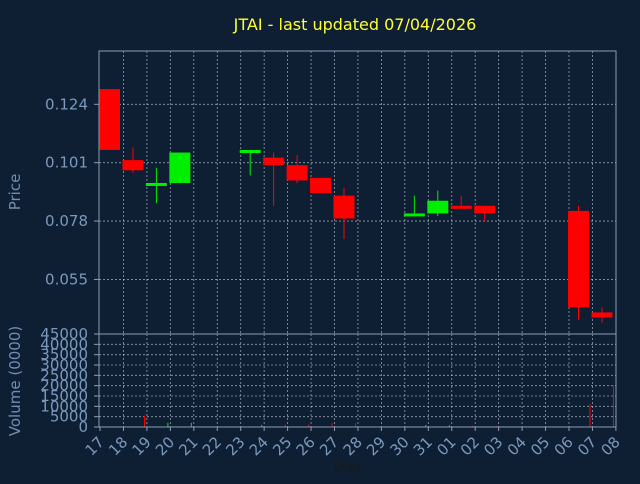 This screenshot has height=484, width=640. What do you see at coordinates (348, 466) in the screenshot?
I see `x-axis-label: Day` at bounding box center [348, 466].